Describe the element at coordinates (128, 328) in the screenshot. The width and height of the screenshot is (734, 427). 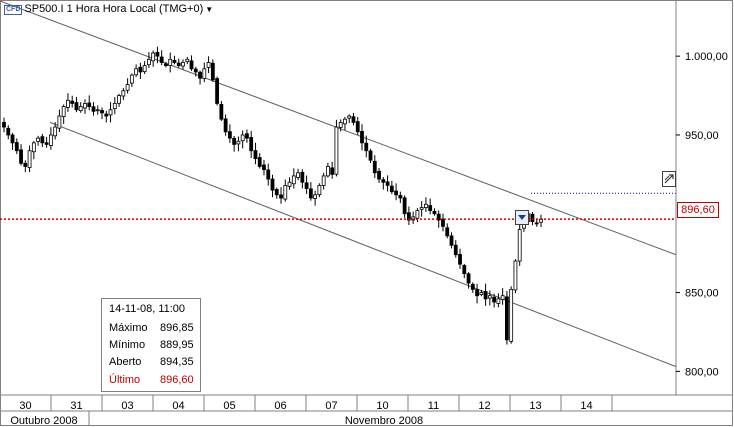
I see `ohlc-max-label: Máximo` at that location.